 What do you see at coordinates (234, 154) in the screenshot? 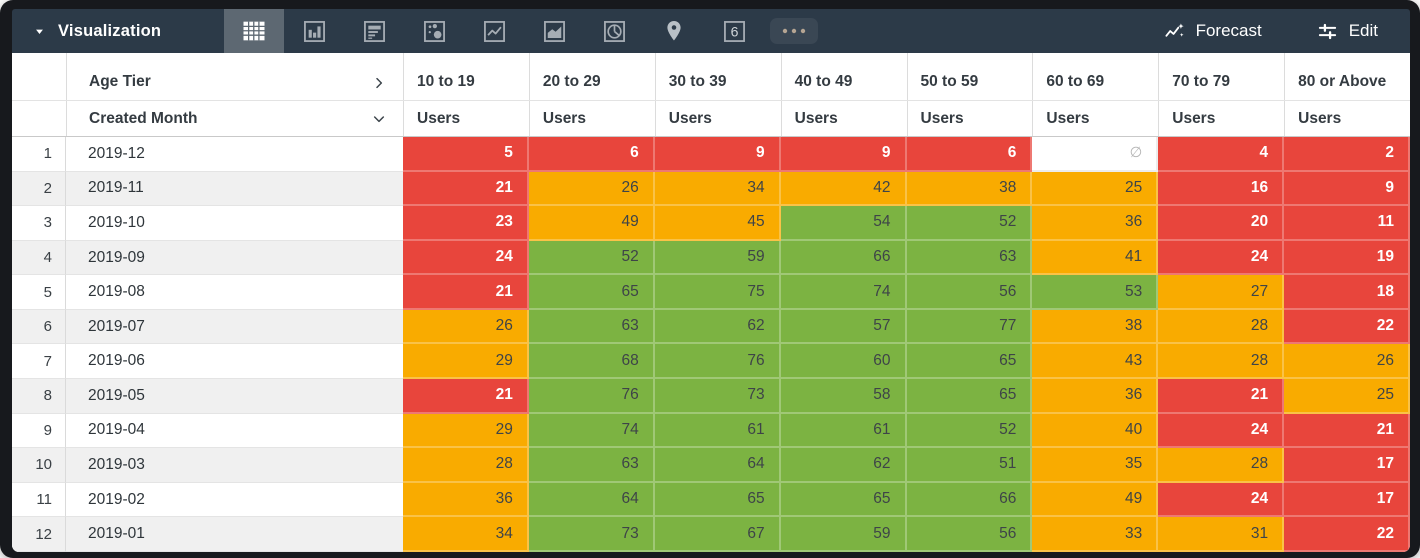
I see `month-cell: 2019-12` at bounding box center [234, 154].